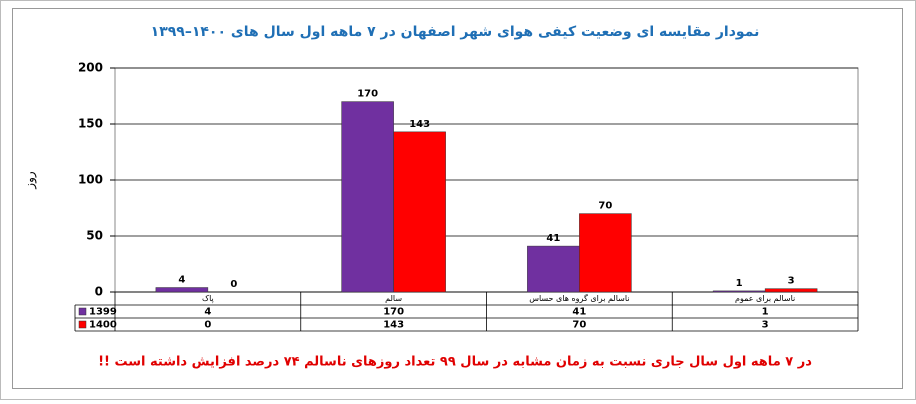 This screenshot has height=404, width=916. I want to click on category-label: پاک, so click(208, 298).